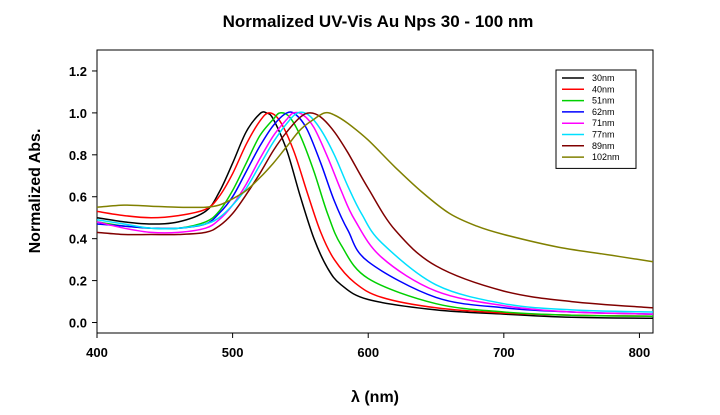  Describe the element at coordinates (78, 239) in the screenshot. I see `y-tick-label: 0.4` at that location.